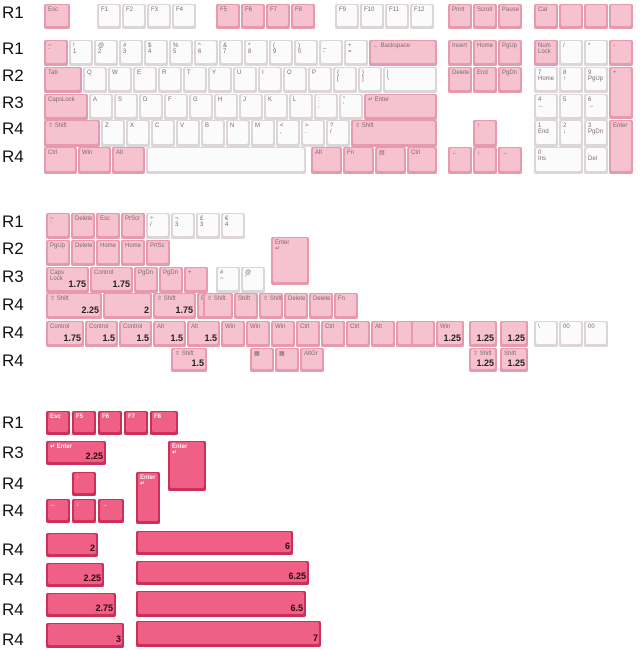  What do you see at coordinates (358, 160) in the screenshot?
I see `keycap: Fn` at bounding box center [358, 160].